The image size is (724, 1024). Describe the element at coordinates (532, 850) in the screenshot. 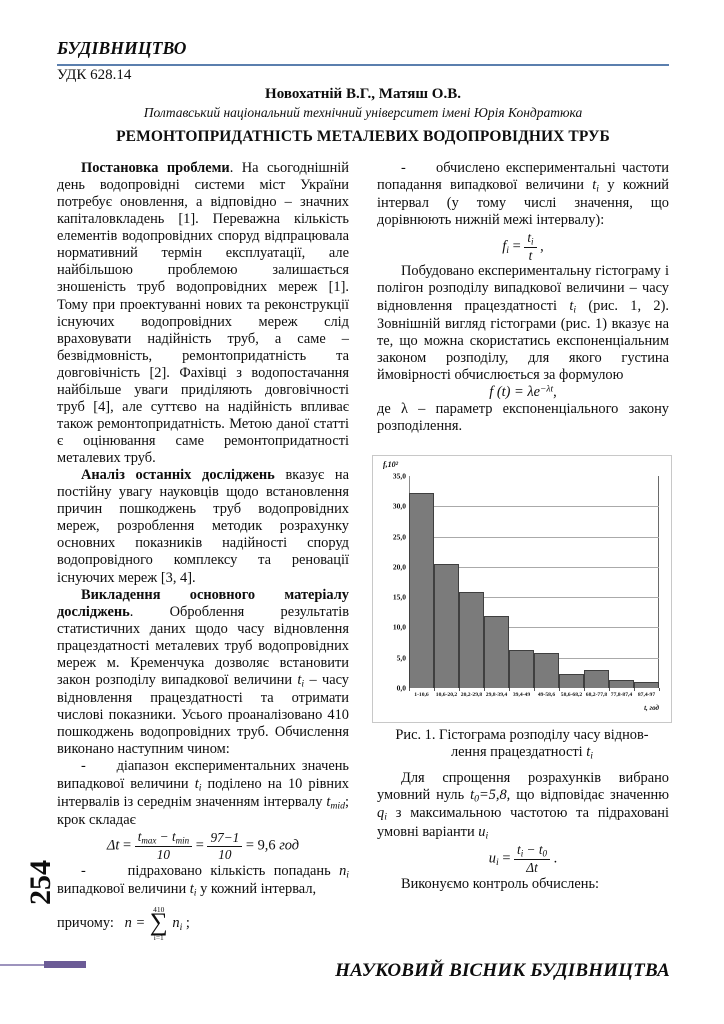

I see `eqr3-numerator: ti − t0` at that location.